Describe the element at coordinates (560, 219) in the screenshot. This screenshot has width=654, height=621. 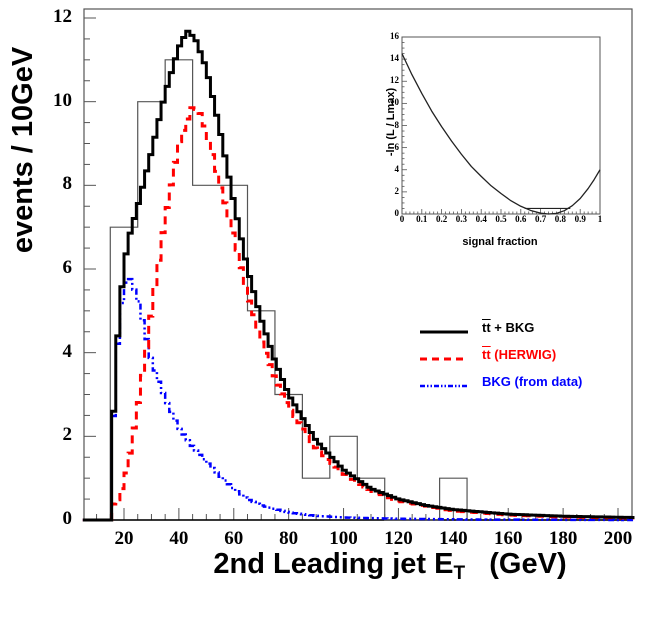
I see `inset-x-tick-label: 0.8` at that location.